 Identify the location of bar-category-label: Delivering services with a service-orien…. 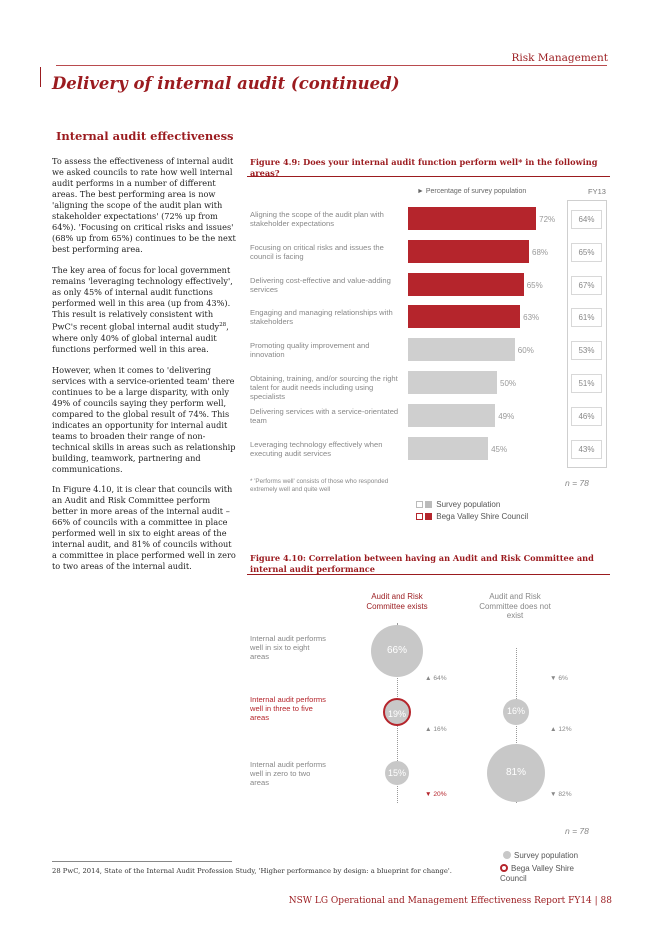
(324, 415).